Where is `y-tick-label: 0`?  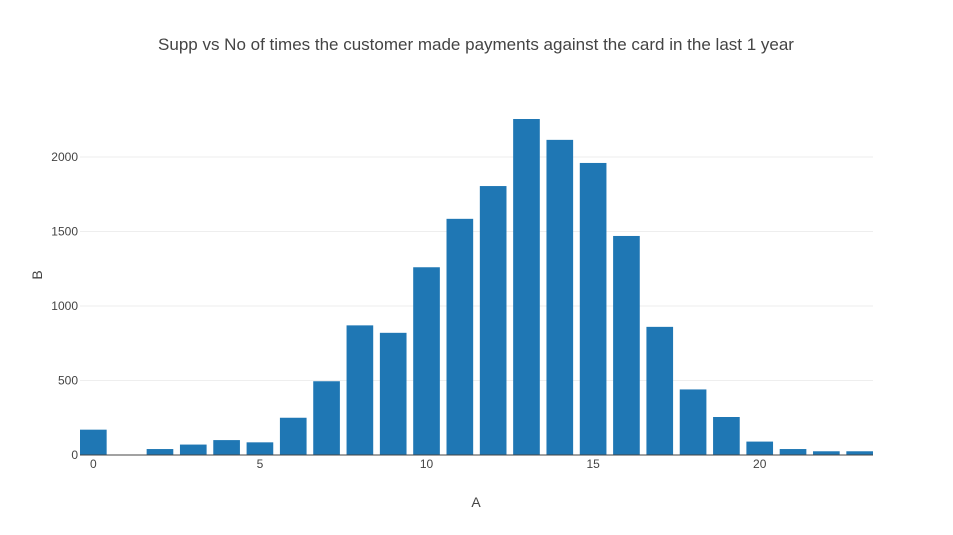 y-tick-label: 0 is located at coordinates (74, 455).